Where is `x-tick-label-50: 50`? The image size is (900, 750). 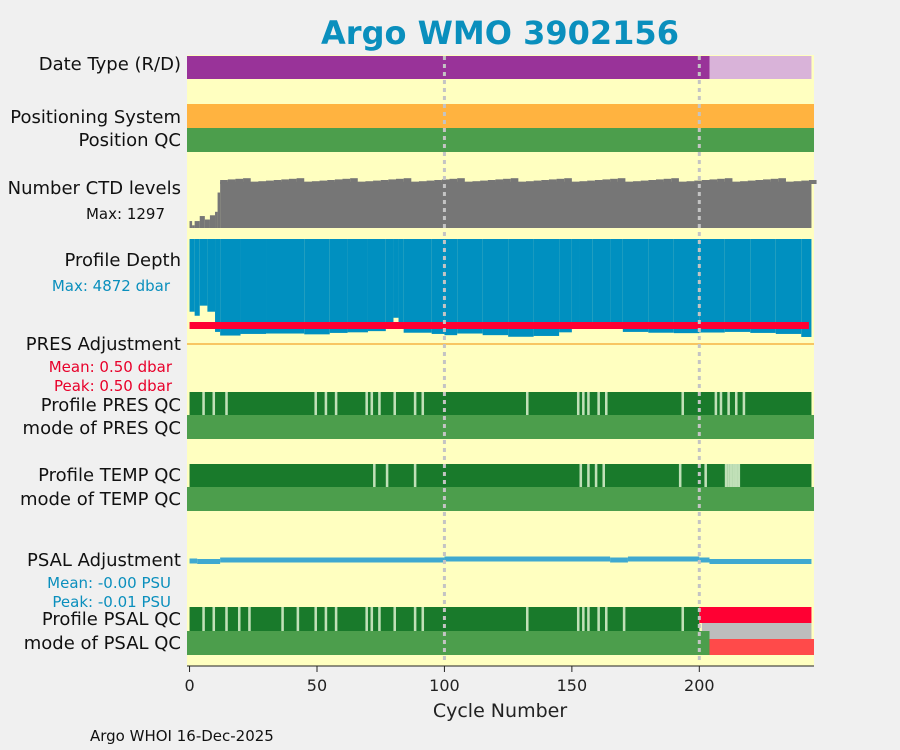
x-tick-label-50: 50 is located at coordinates (317, 685).